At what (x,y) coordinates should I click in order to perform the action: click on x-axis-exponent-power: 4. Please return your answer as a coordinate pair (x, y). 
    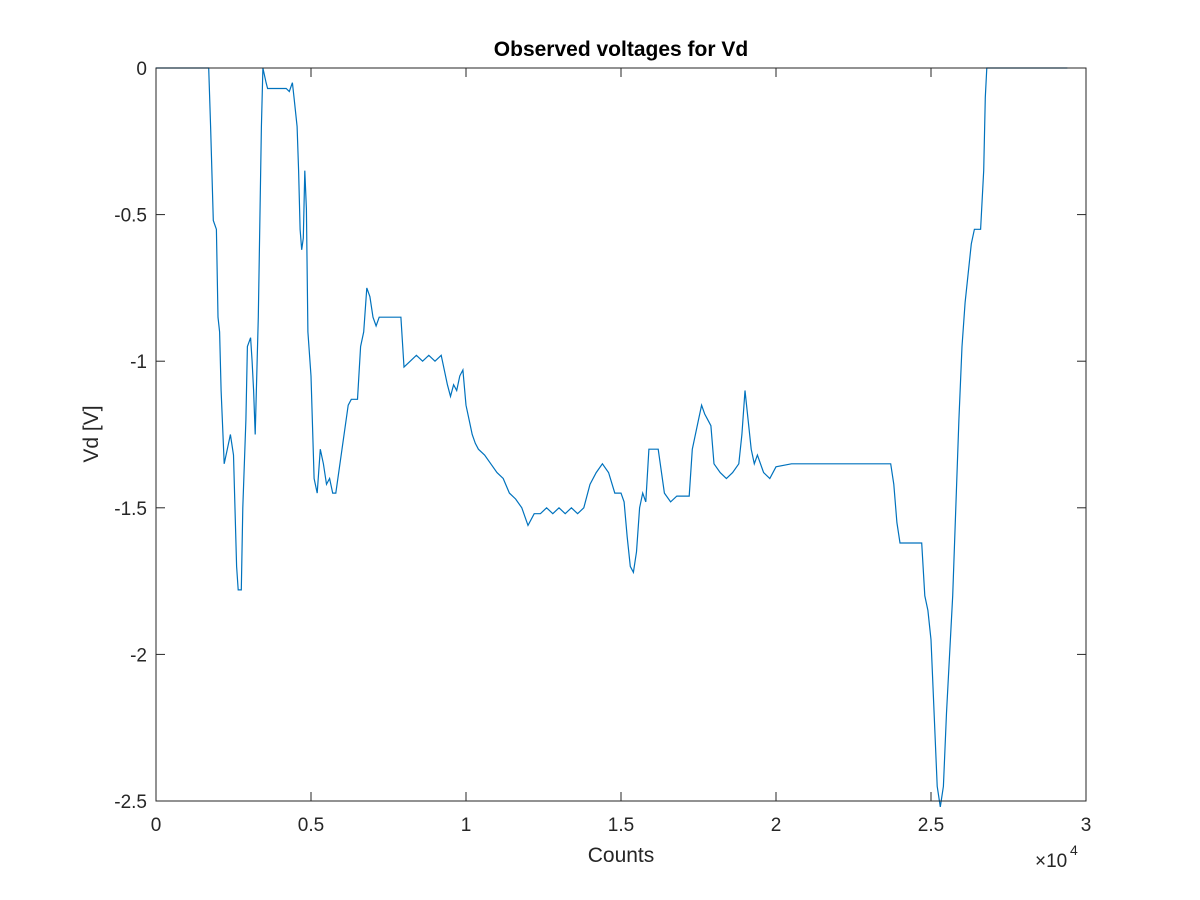
    Looking at the image, I should click on (1074, 850).